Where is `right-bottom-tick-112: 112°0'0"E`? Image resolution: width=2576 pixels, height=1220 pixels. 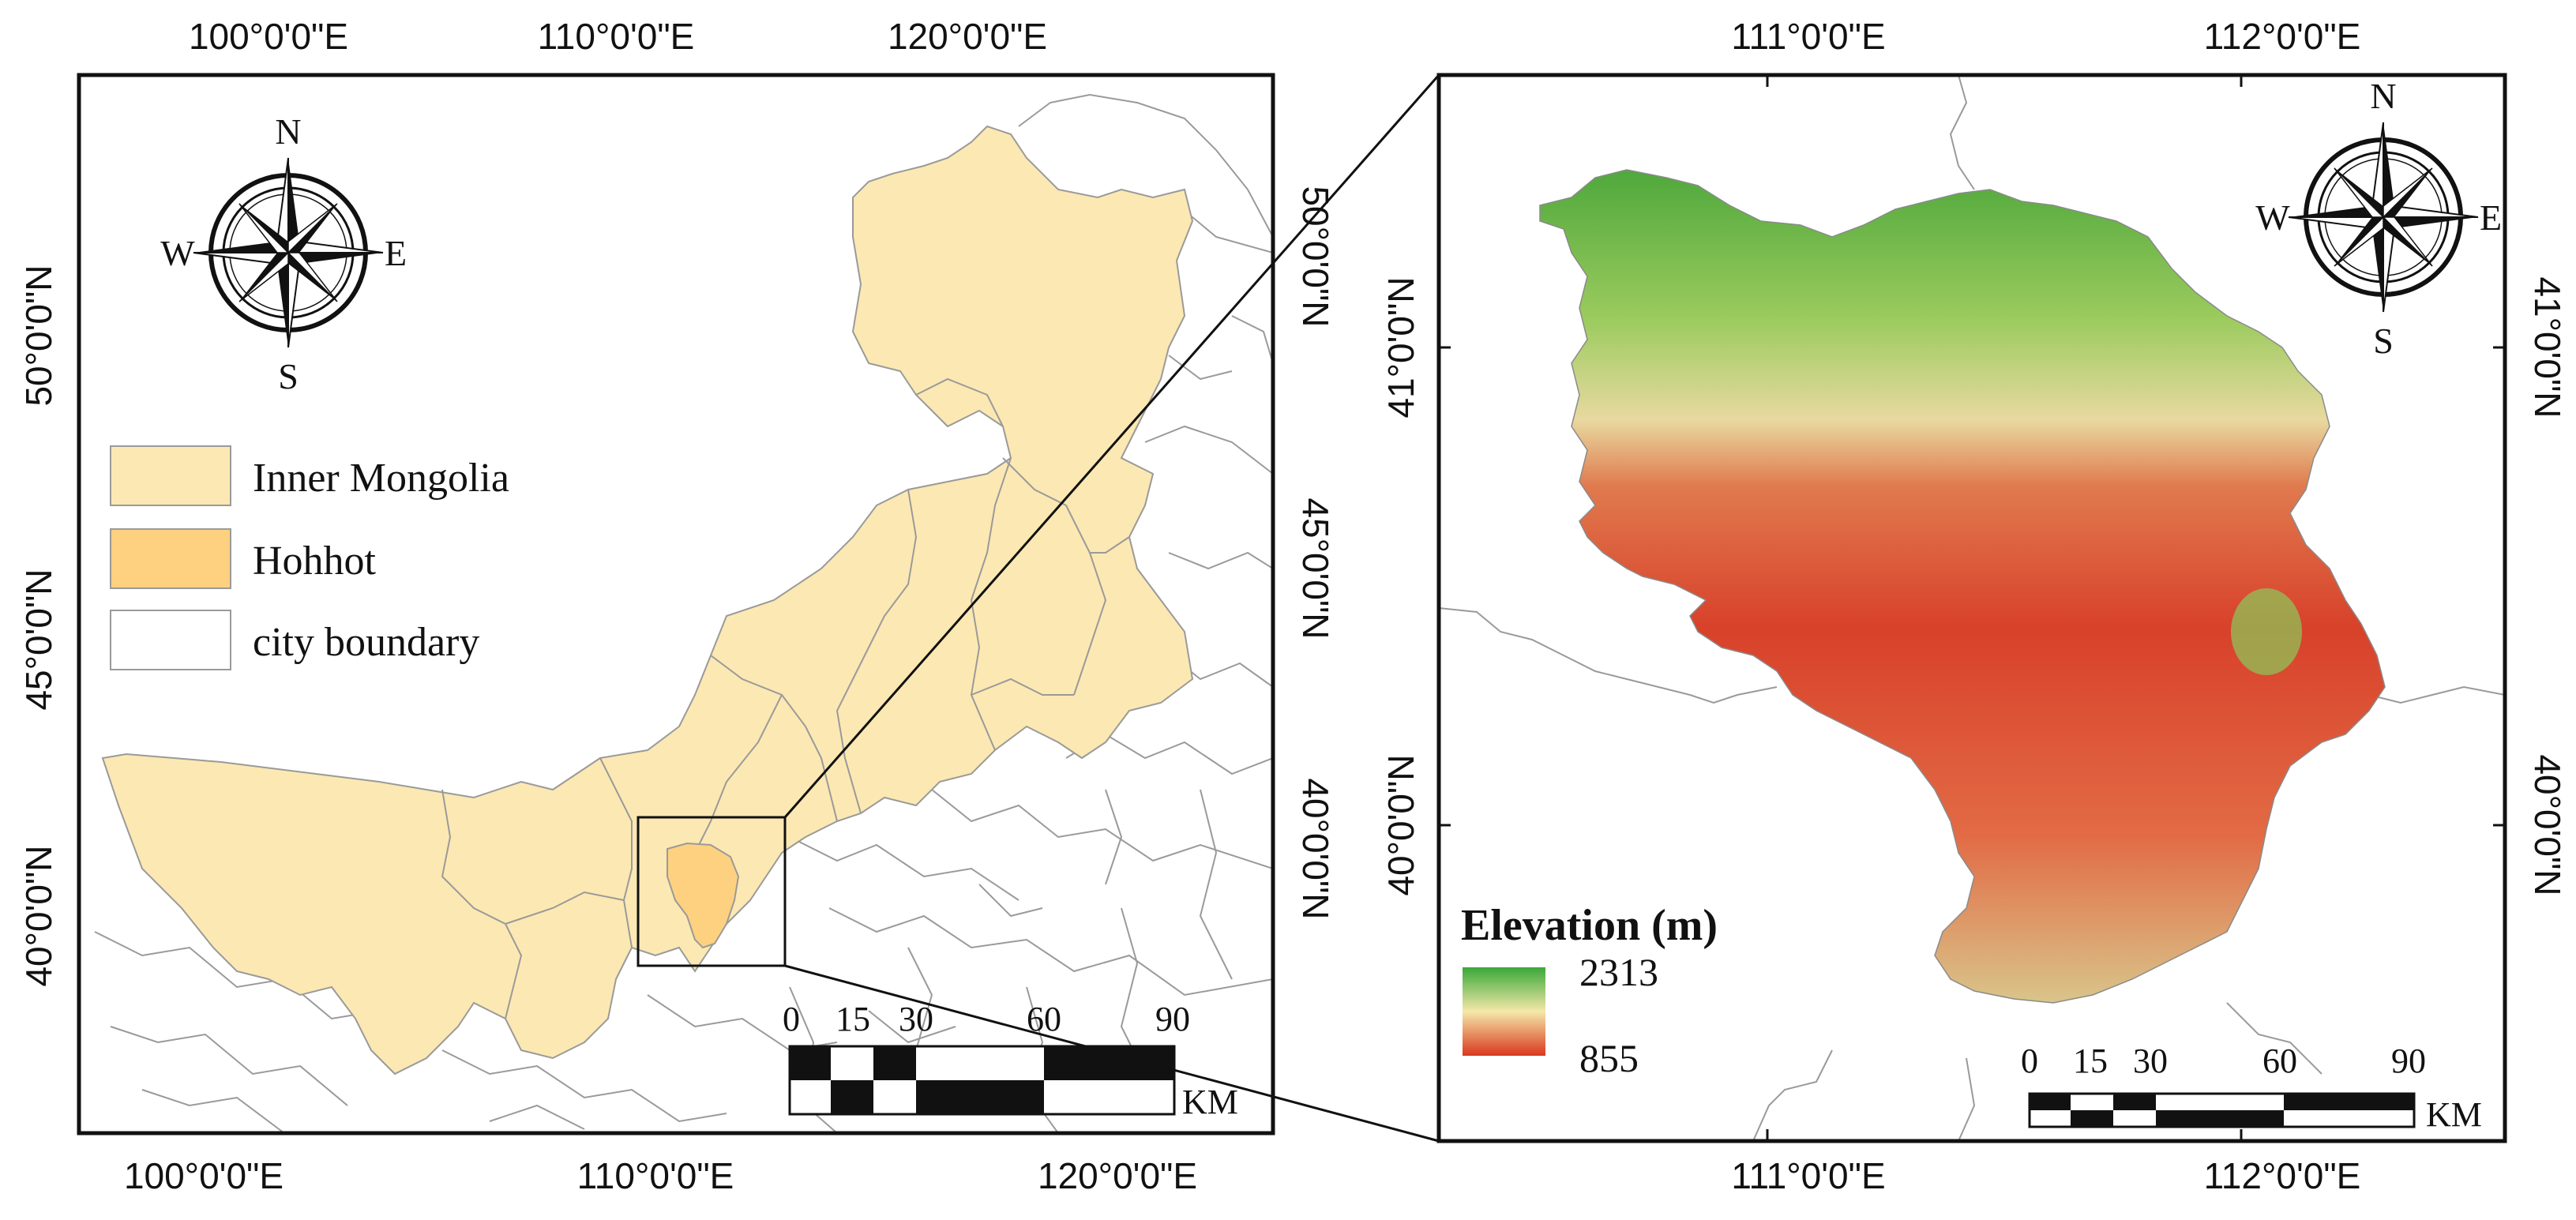
right-bottom-tick-112: 112°0'0"E is located at coordinates (2282, 1175).